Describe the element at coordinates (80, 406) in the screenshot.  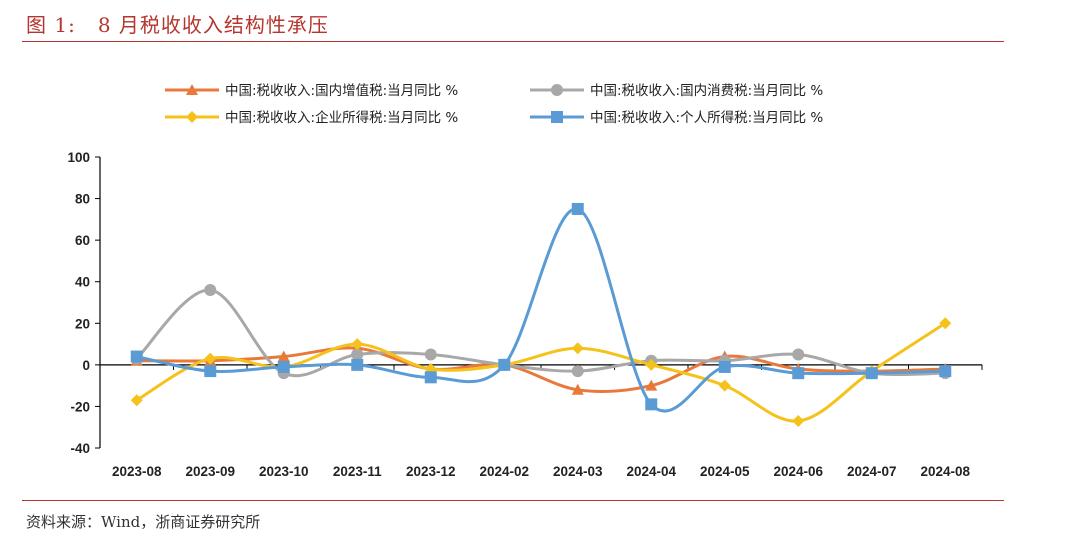
I see `y-tick-label: -20` at that location.